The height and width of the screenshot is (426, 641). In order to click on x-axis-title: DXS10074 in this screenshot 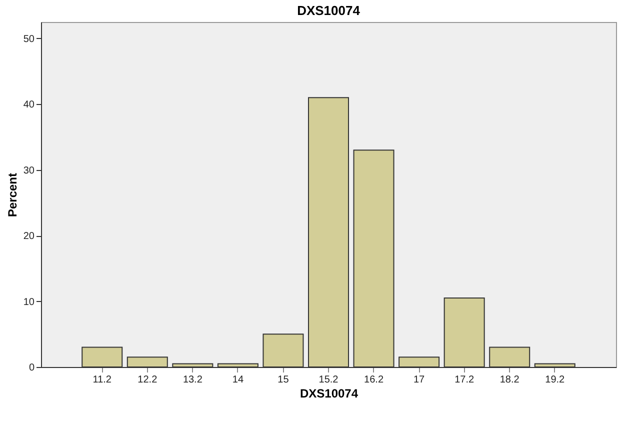, I will do `click(329, 393)`.